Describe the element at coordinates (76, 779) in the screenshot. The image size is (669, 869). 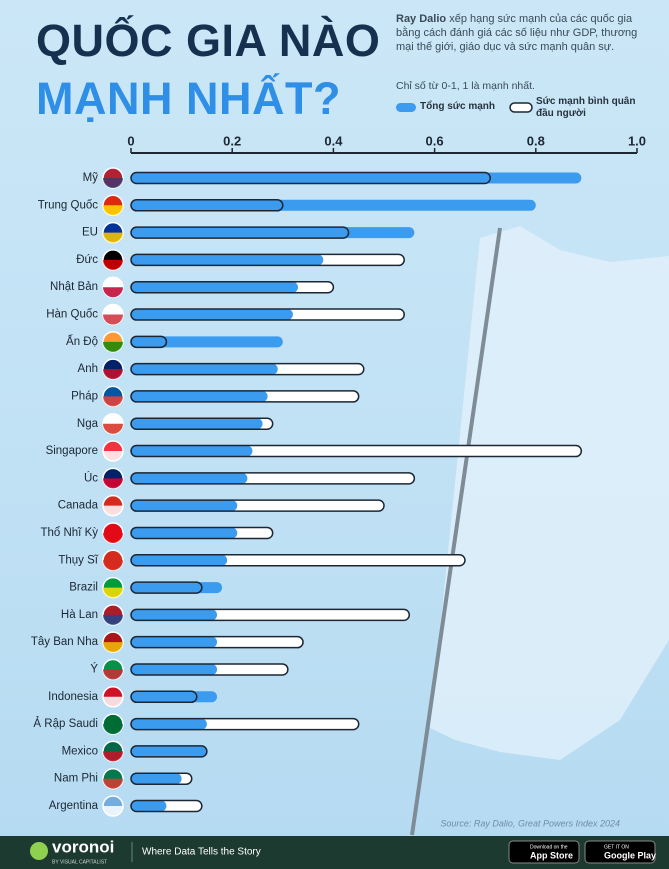
I see `y-tick-label: Nam Phi` at that location.